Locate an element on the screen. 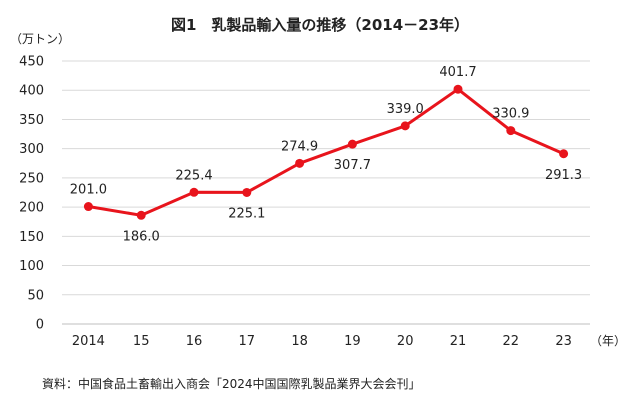 The image size is (640, 401). y-tick-label: 0 is located at coordinates (40, 325).